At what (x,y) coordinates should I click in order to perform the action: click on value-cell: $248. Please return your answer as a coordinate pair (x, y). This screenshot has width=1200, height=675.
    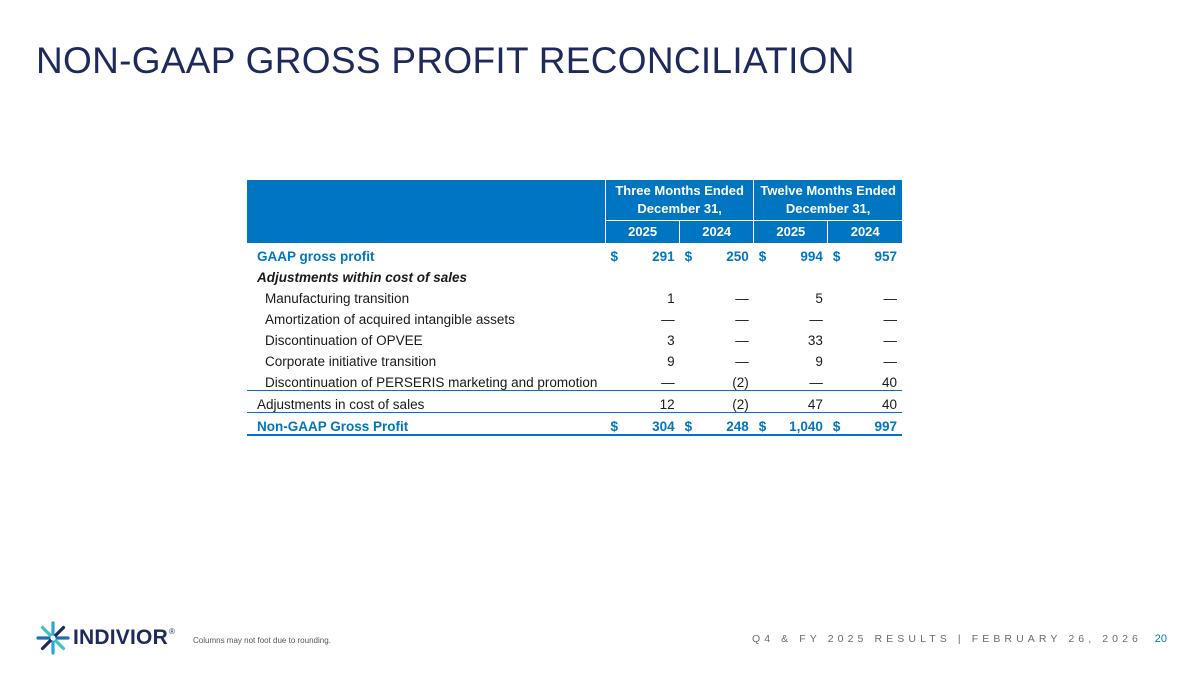
    Looking at the image, I should click on (716, 424).